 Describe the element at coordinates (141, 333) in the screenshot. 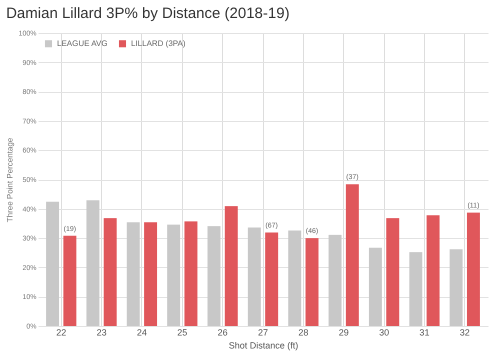

I see `x-tick-label: 24` at that location.